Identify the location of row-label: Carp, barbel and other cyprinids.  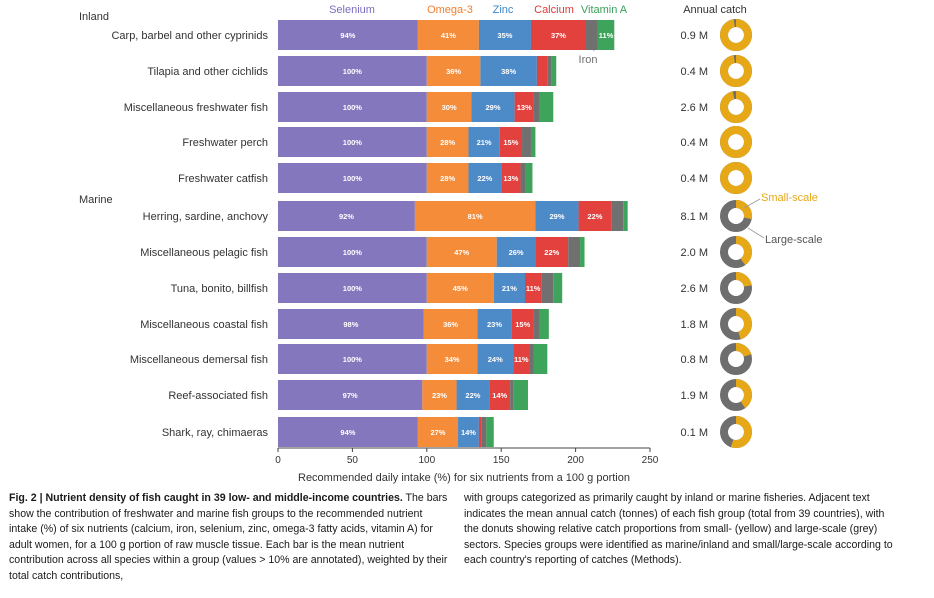
(189, 36).